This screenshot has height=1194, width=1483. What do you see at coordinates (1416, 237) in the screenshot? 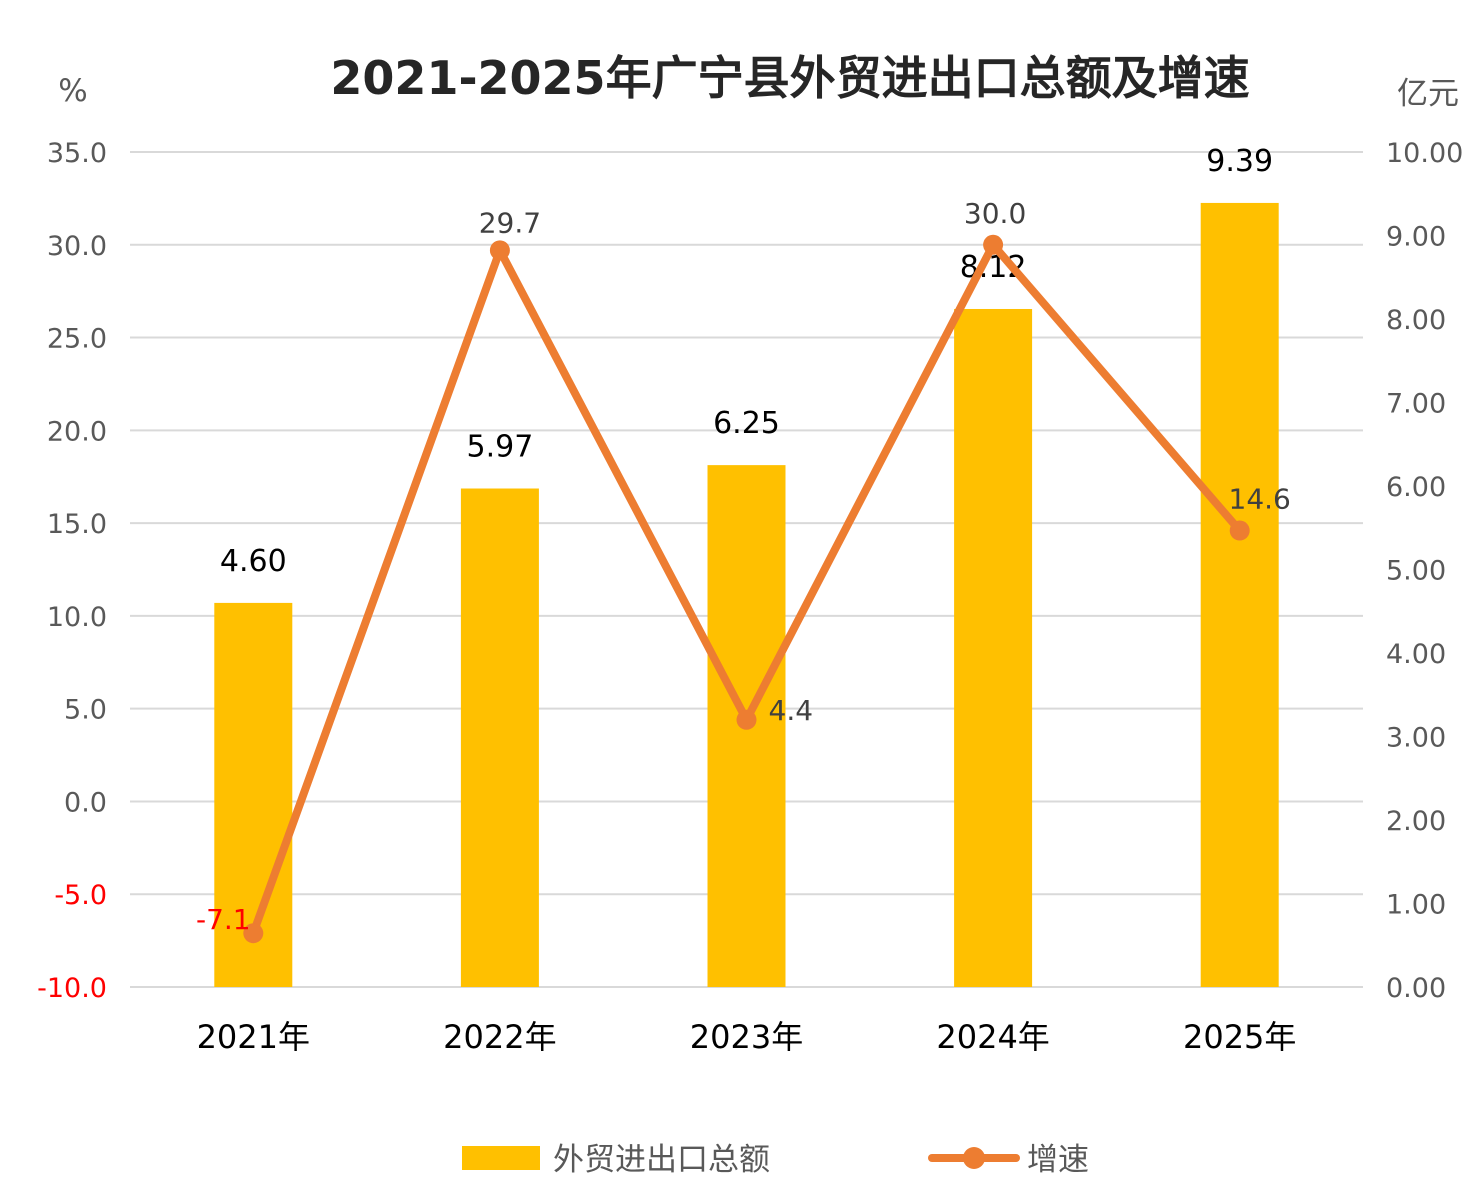
I see `right-tick-label: 9.00` at bounding box center [1416, 237].